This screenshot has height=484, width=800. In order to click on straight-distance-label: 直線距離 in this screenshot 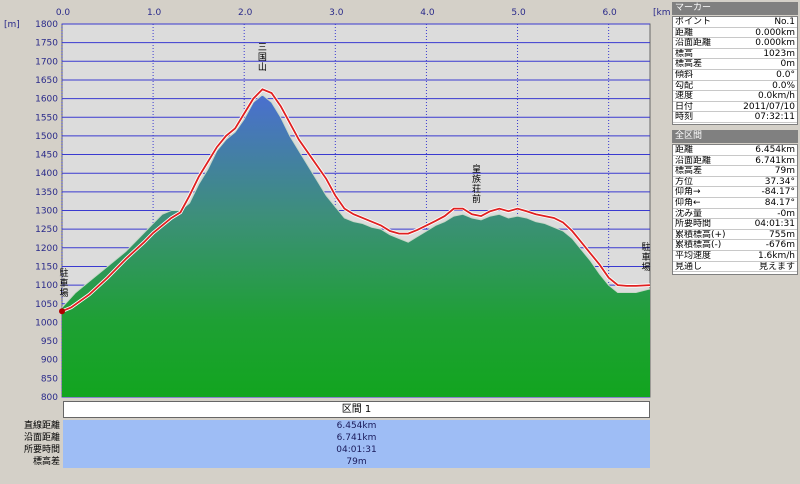, I will do `click(41, 426)`.